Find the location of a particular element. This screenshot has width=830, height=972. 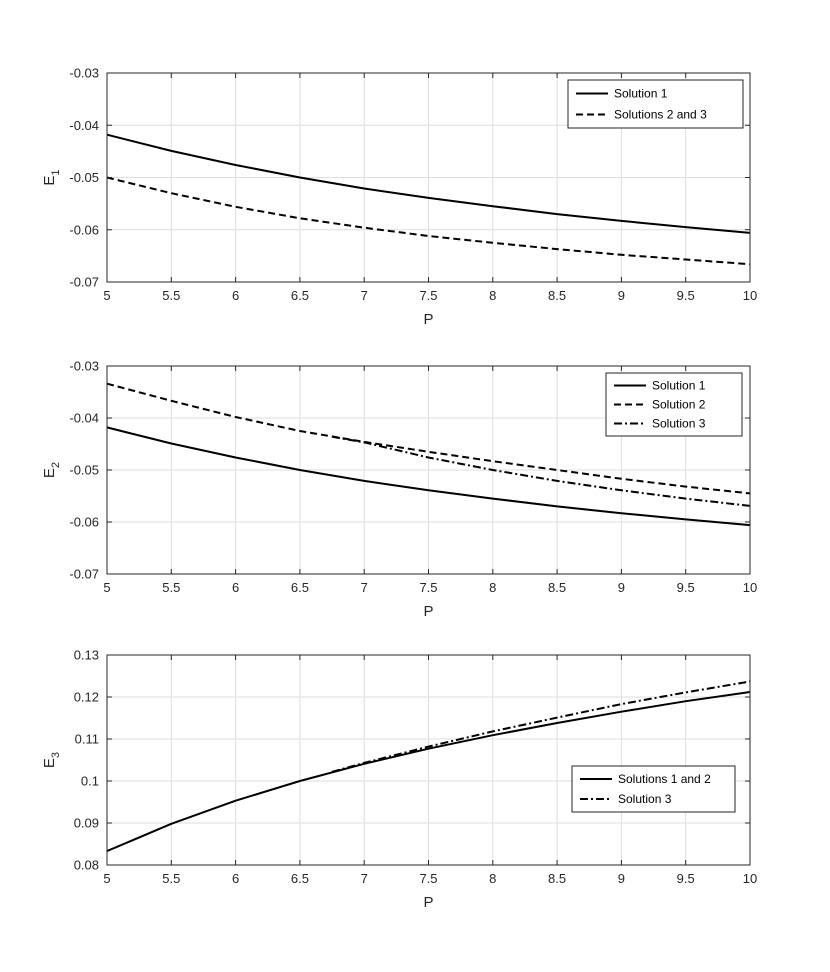

y-tick-label: 0.13 is located at coordinates (86, 655).